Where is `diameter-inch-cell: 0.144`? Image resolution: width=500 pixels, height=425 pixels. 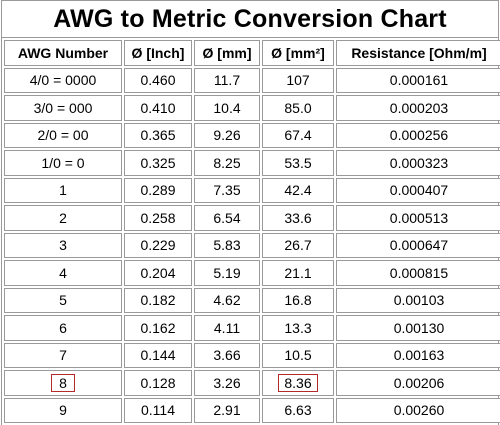
diameter-inch-cell: 0.144 is located at coordinates (158, 355).